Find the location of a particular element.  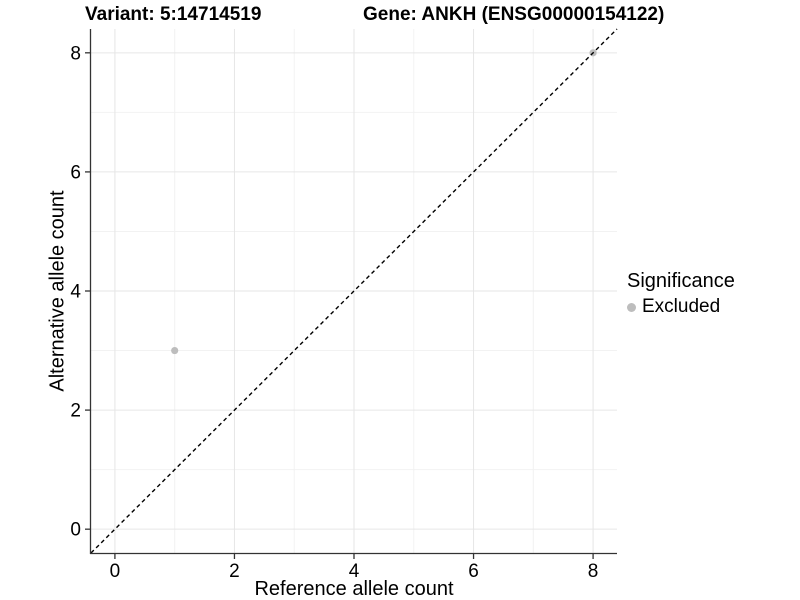

y-tick-label: 8 is located at coordinates (75, 53).